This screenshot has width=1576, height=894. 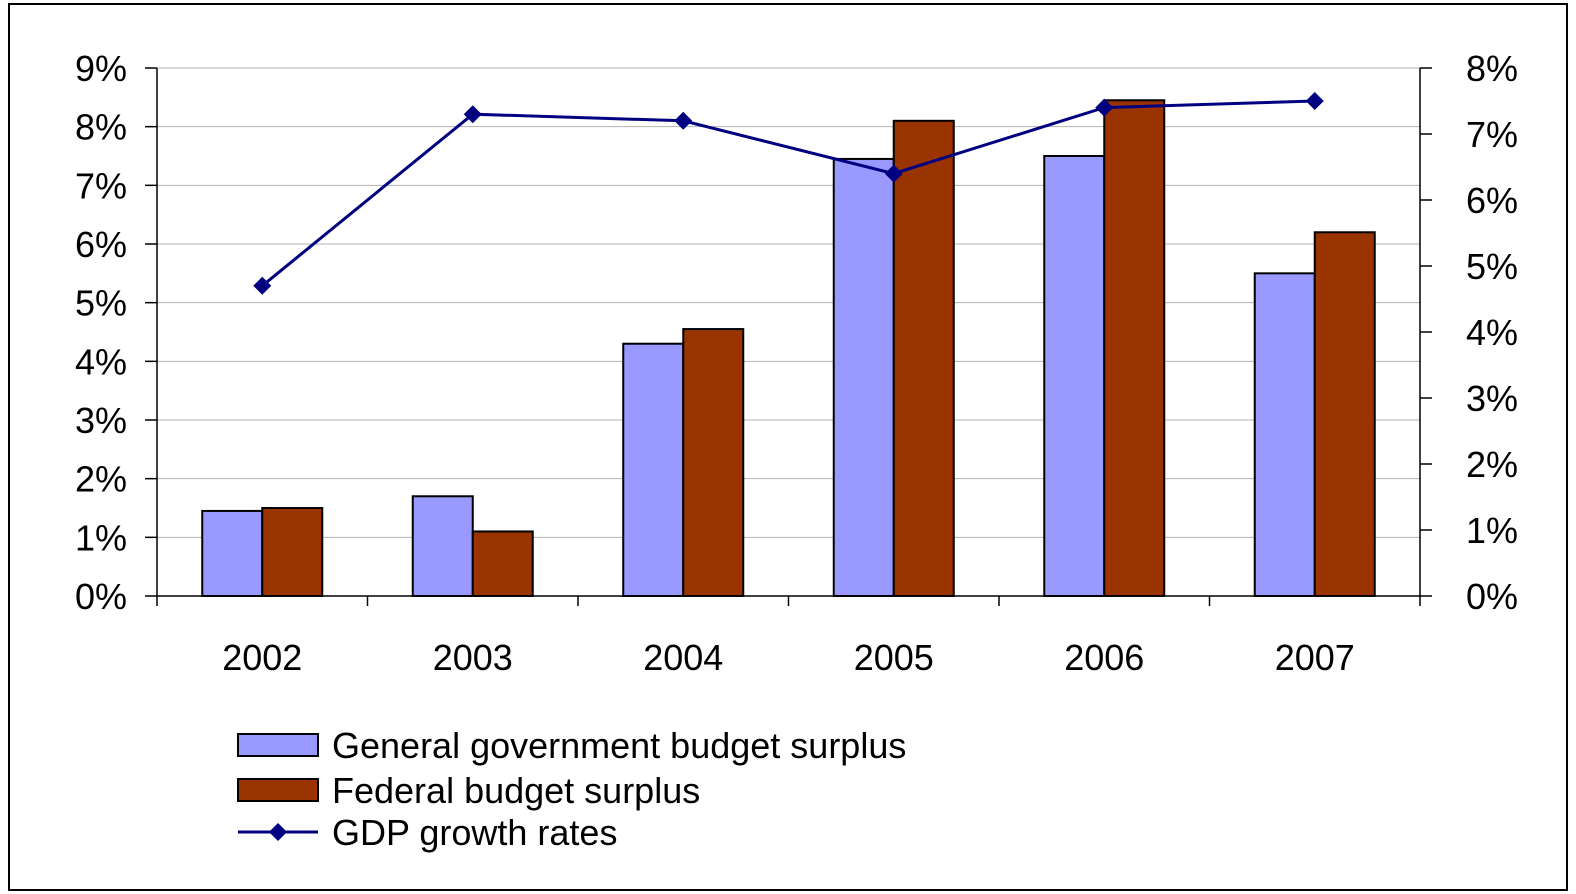 I want to click on bar-general-government-2003, so click(x=442, y=546).